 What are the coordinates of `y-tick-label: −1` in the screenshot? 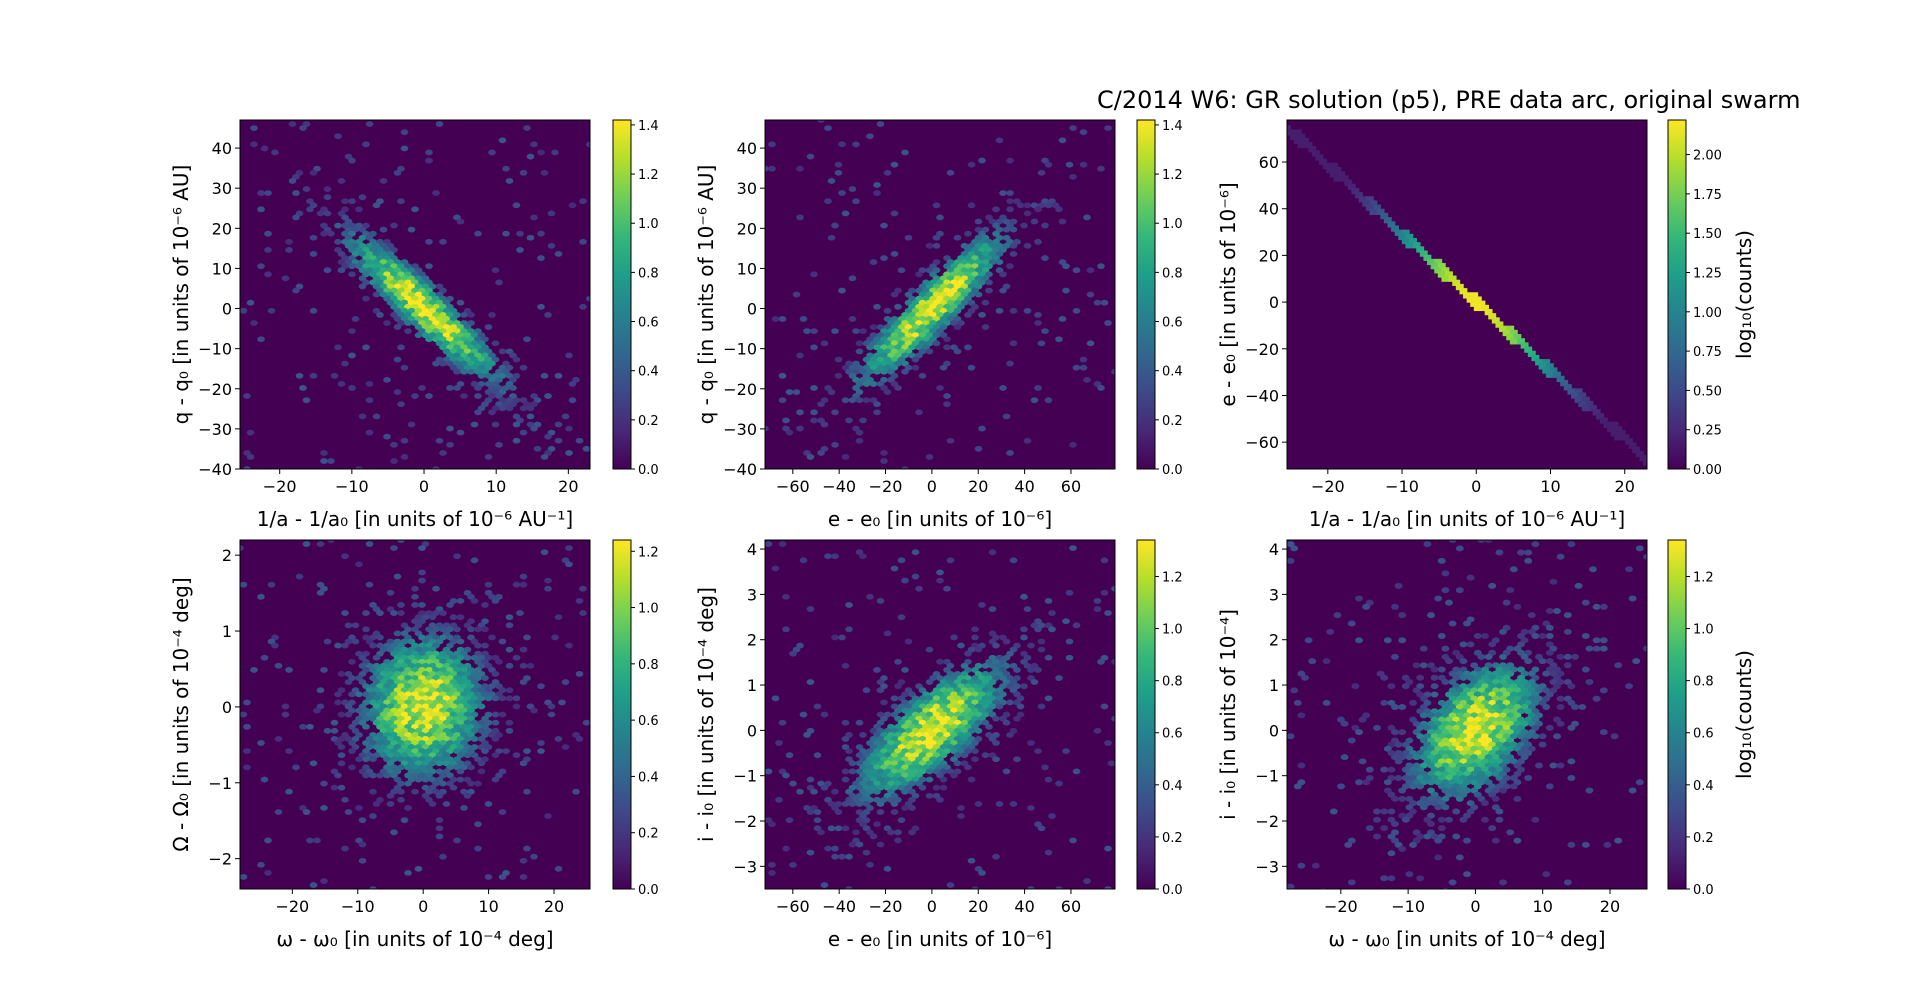 It's located at (1267, 776).